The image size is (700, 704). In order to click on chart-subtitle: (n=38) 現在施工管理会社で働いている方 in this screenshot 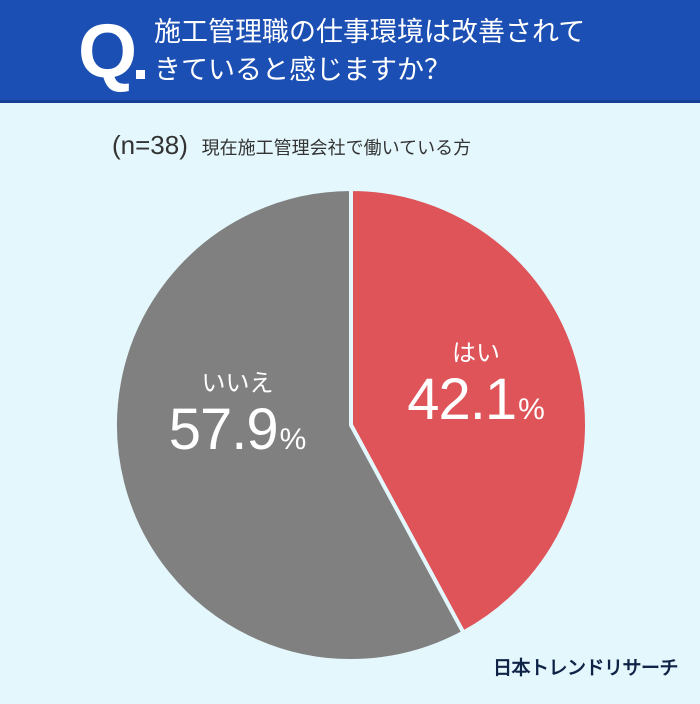, I will do `click(291, 147)`.